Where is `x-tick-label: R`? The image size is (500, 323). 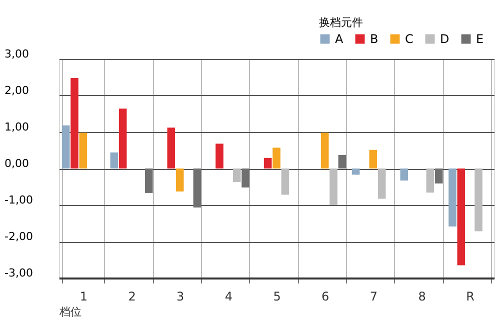 x-tick-label: R is located at coordinates (470, 297).